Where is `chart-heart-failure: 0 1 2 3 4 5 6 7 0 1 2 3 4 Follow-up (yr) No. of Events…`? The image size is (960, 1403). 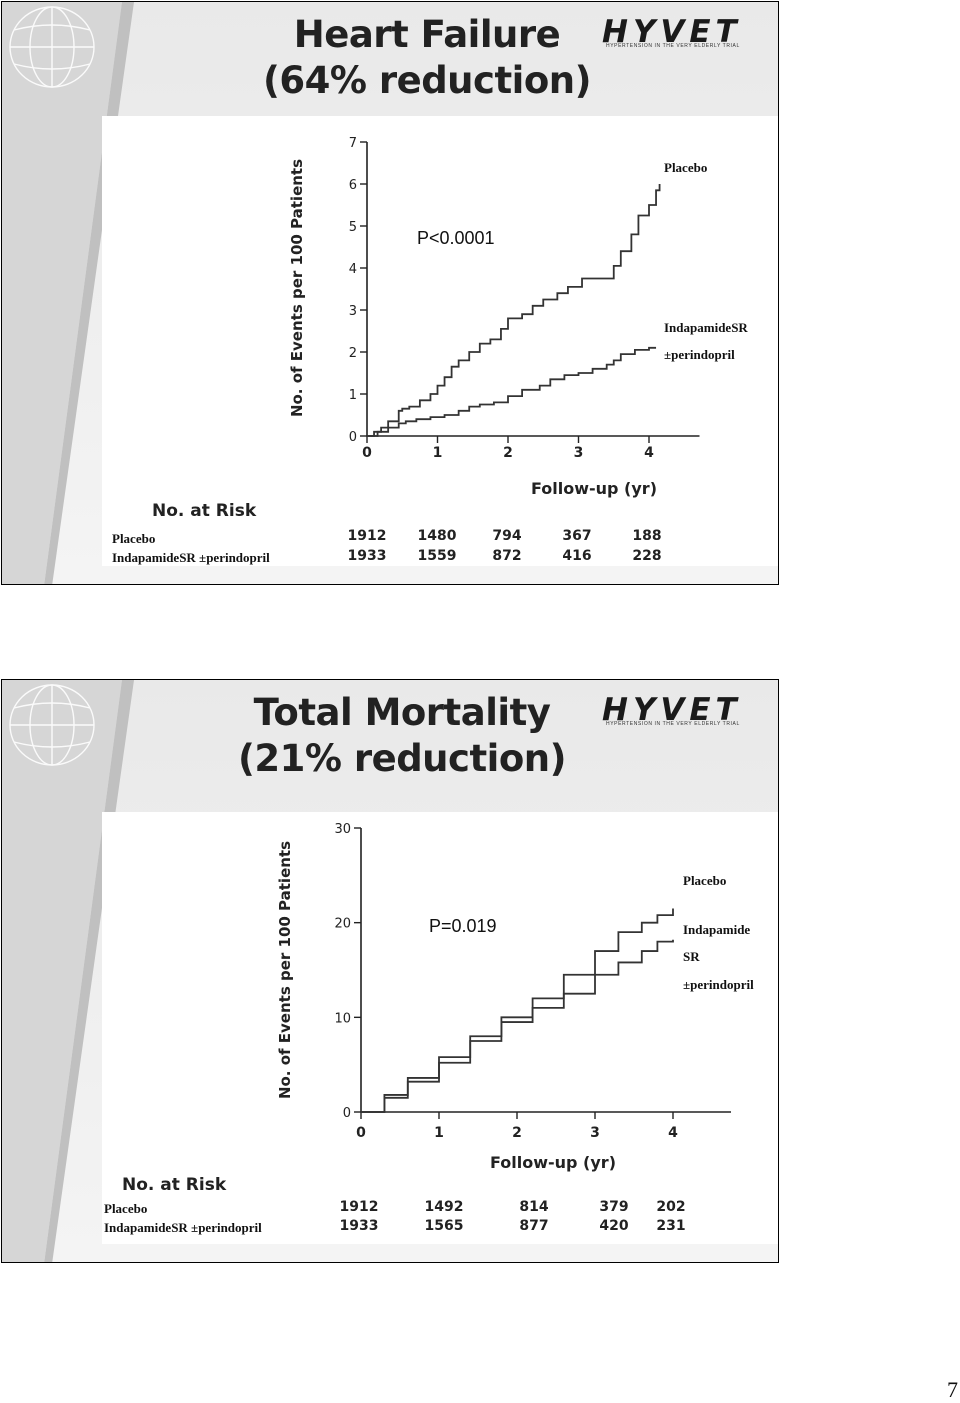 chart-heart-failure: 0 1 2 3 4 5 6 7 0 1 2 3 4 Follow-up (yr) No. of Events… is located at coordinates (518, 317).